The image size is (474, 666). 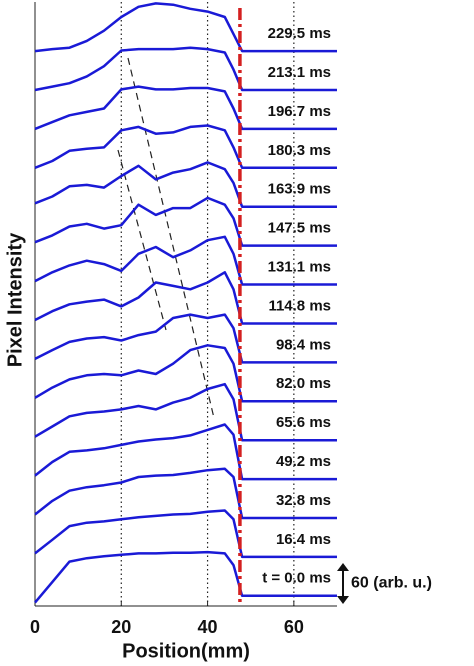 What do you see at coordinates (299, 267) in the screenshot?
I see `trace-label: 131.1 ms` at bounding box center [299, 267].